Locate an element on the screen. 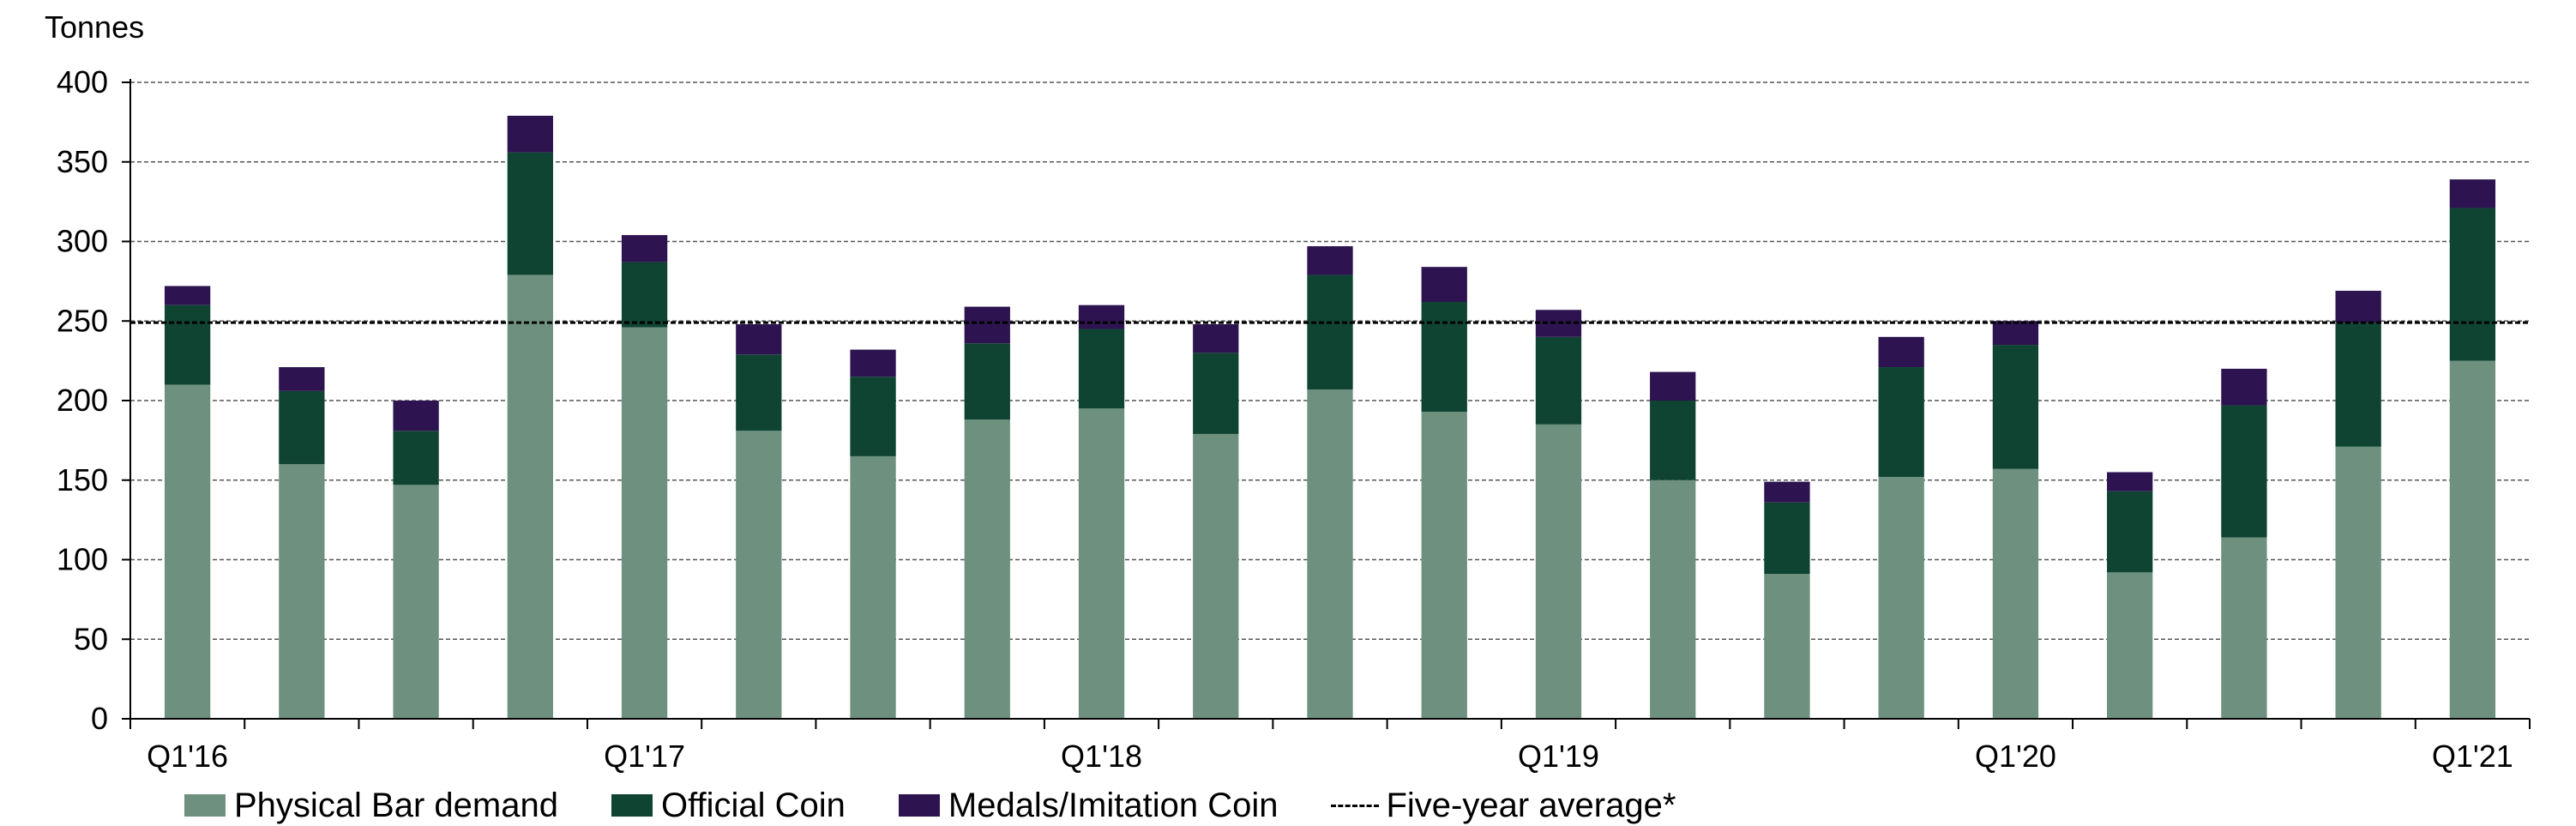 The image size is (2576, 826). legend-item-physical-bar: Physical Bar demand is located at coordinates (371, 805).